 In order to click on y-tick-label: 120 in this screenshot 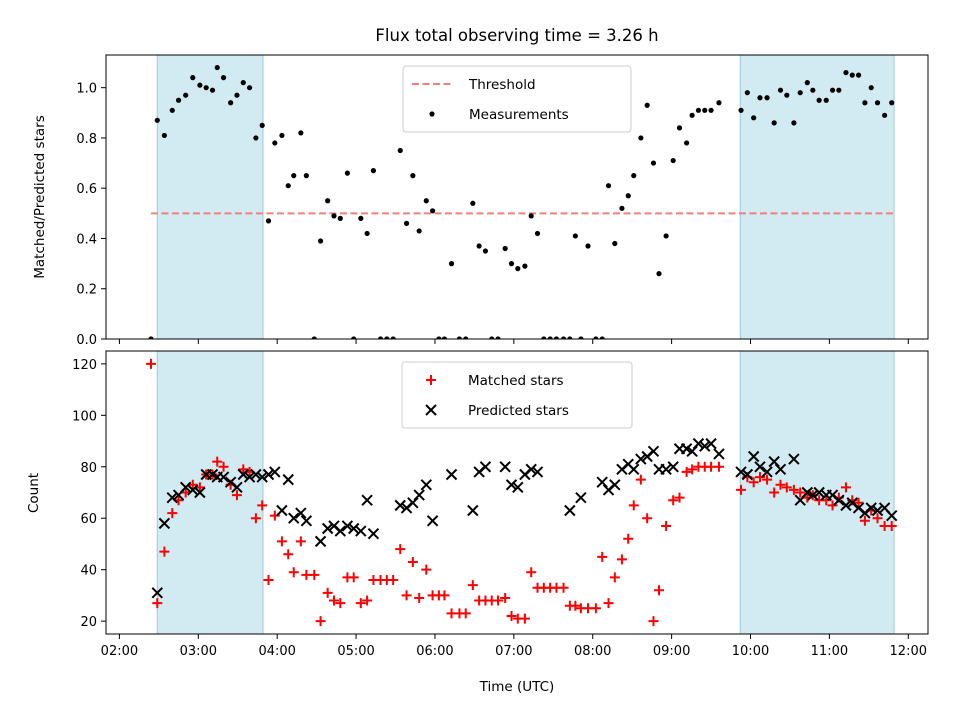, I will do `click(84, 365)`.